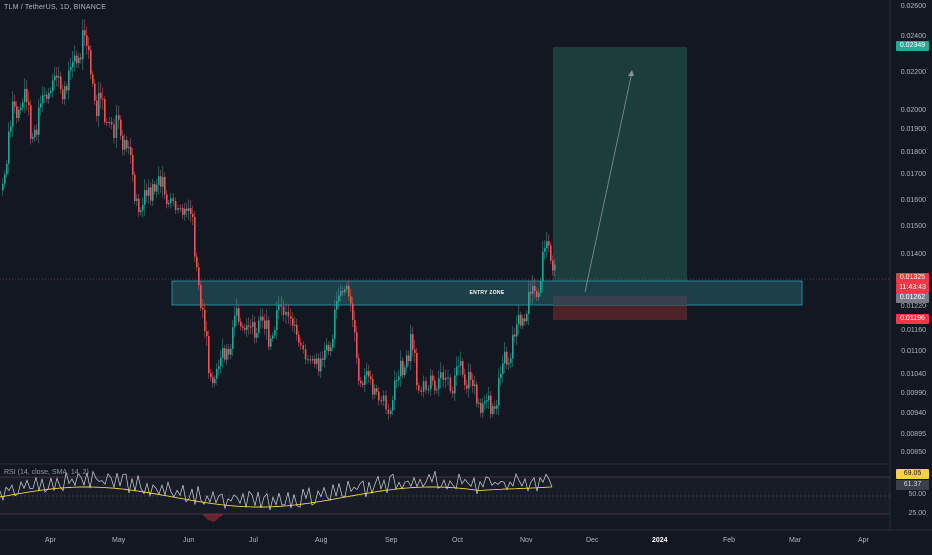 The image size is (932, 555). I want to click on entry-zone-box, so click(487, 293).